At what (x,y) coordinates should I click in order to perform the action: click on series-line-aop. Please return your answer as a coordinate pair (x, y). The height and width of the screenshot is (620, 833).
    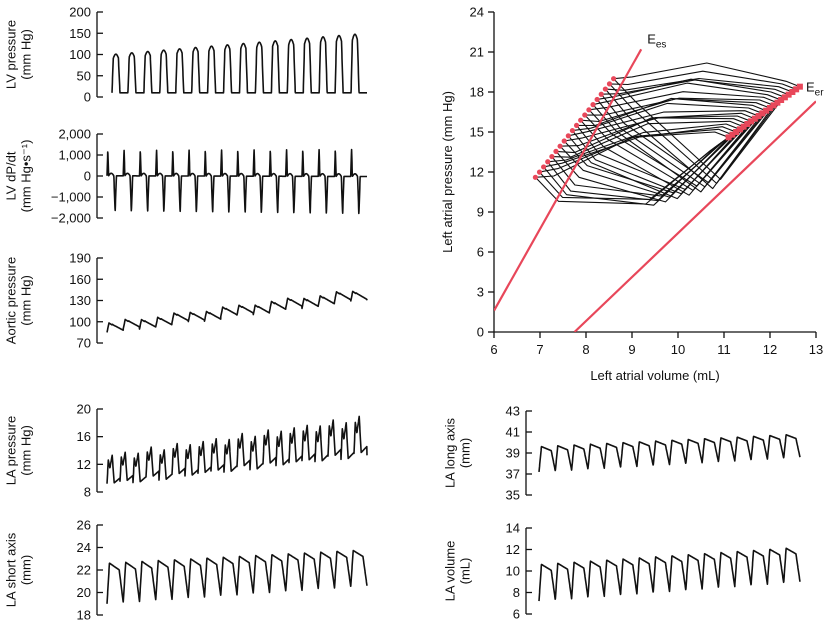
    Looking at the image, I should click on (237, 311).